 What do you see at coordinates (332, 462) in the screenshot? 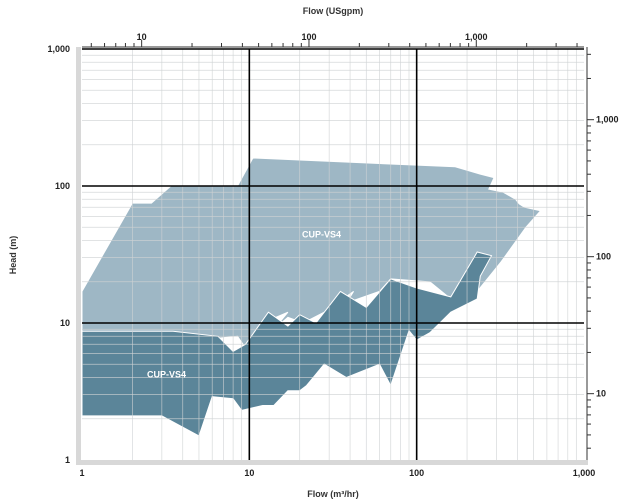
I see `frame-bottom-strip` at bounding box center [332, 462].